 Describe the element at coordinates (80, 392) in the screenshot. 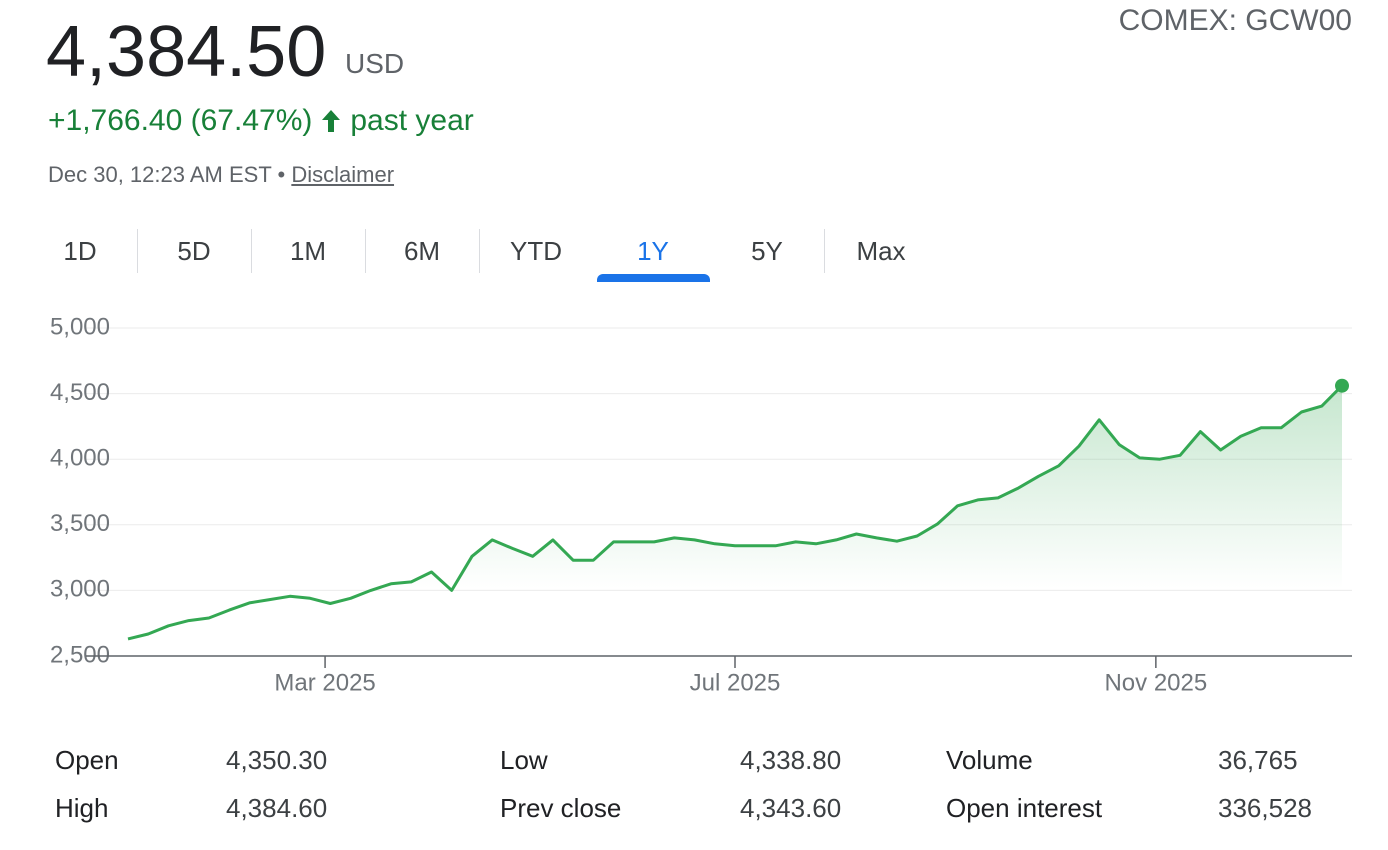

I see `y-tick-label: 4,500` at that location.